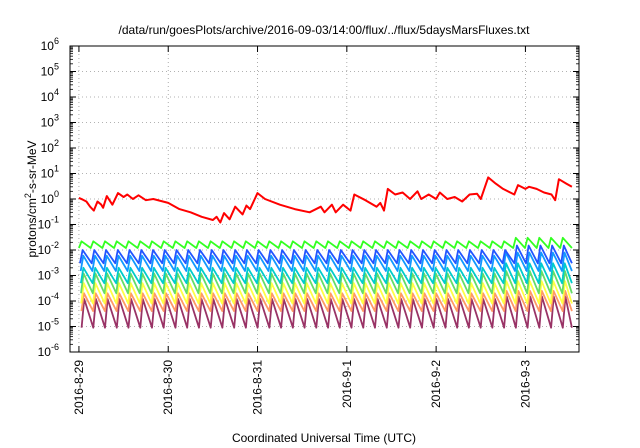 The width and height of the screenshot is (640, 448). What do you see at coordinates (324, 438) in the screenshot?
I see `x-axis-label: Coordinated Universal Time (UTC)` at bounding box center [324, 438].